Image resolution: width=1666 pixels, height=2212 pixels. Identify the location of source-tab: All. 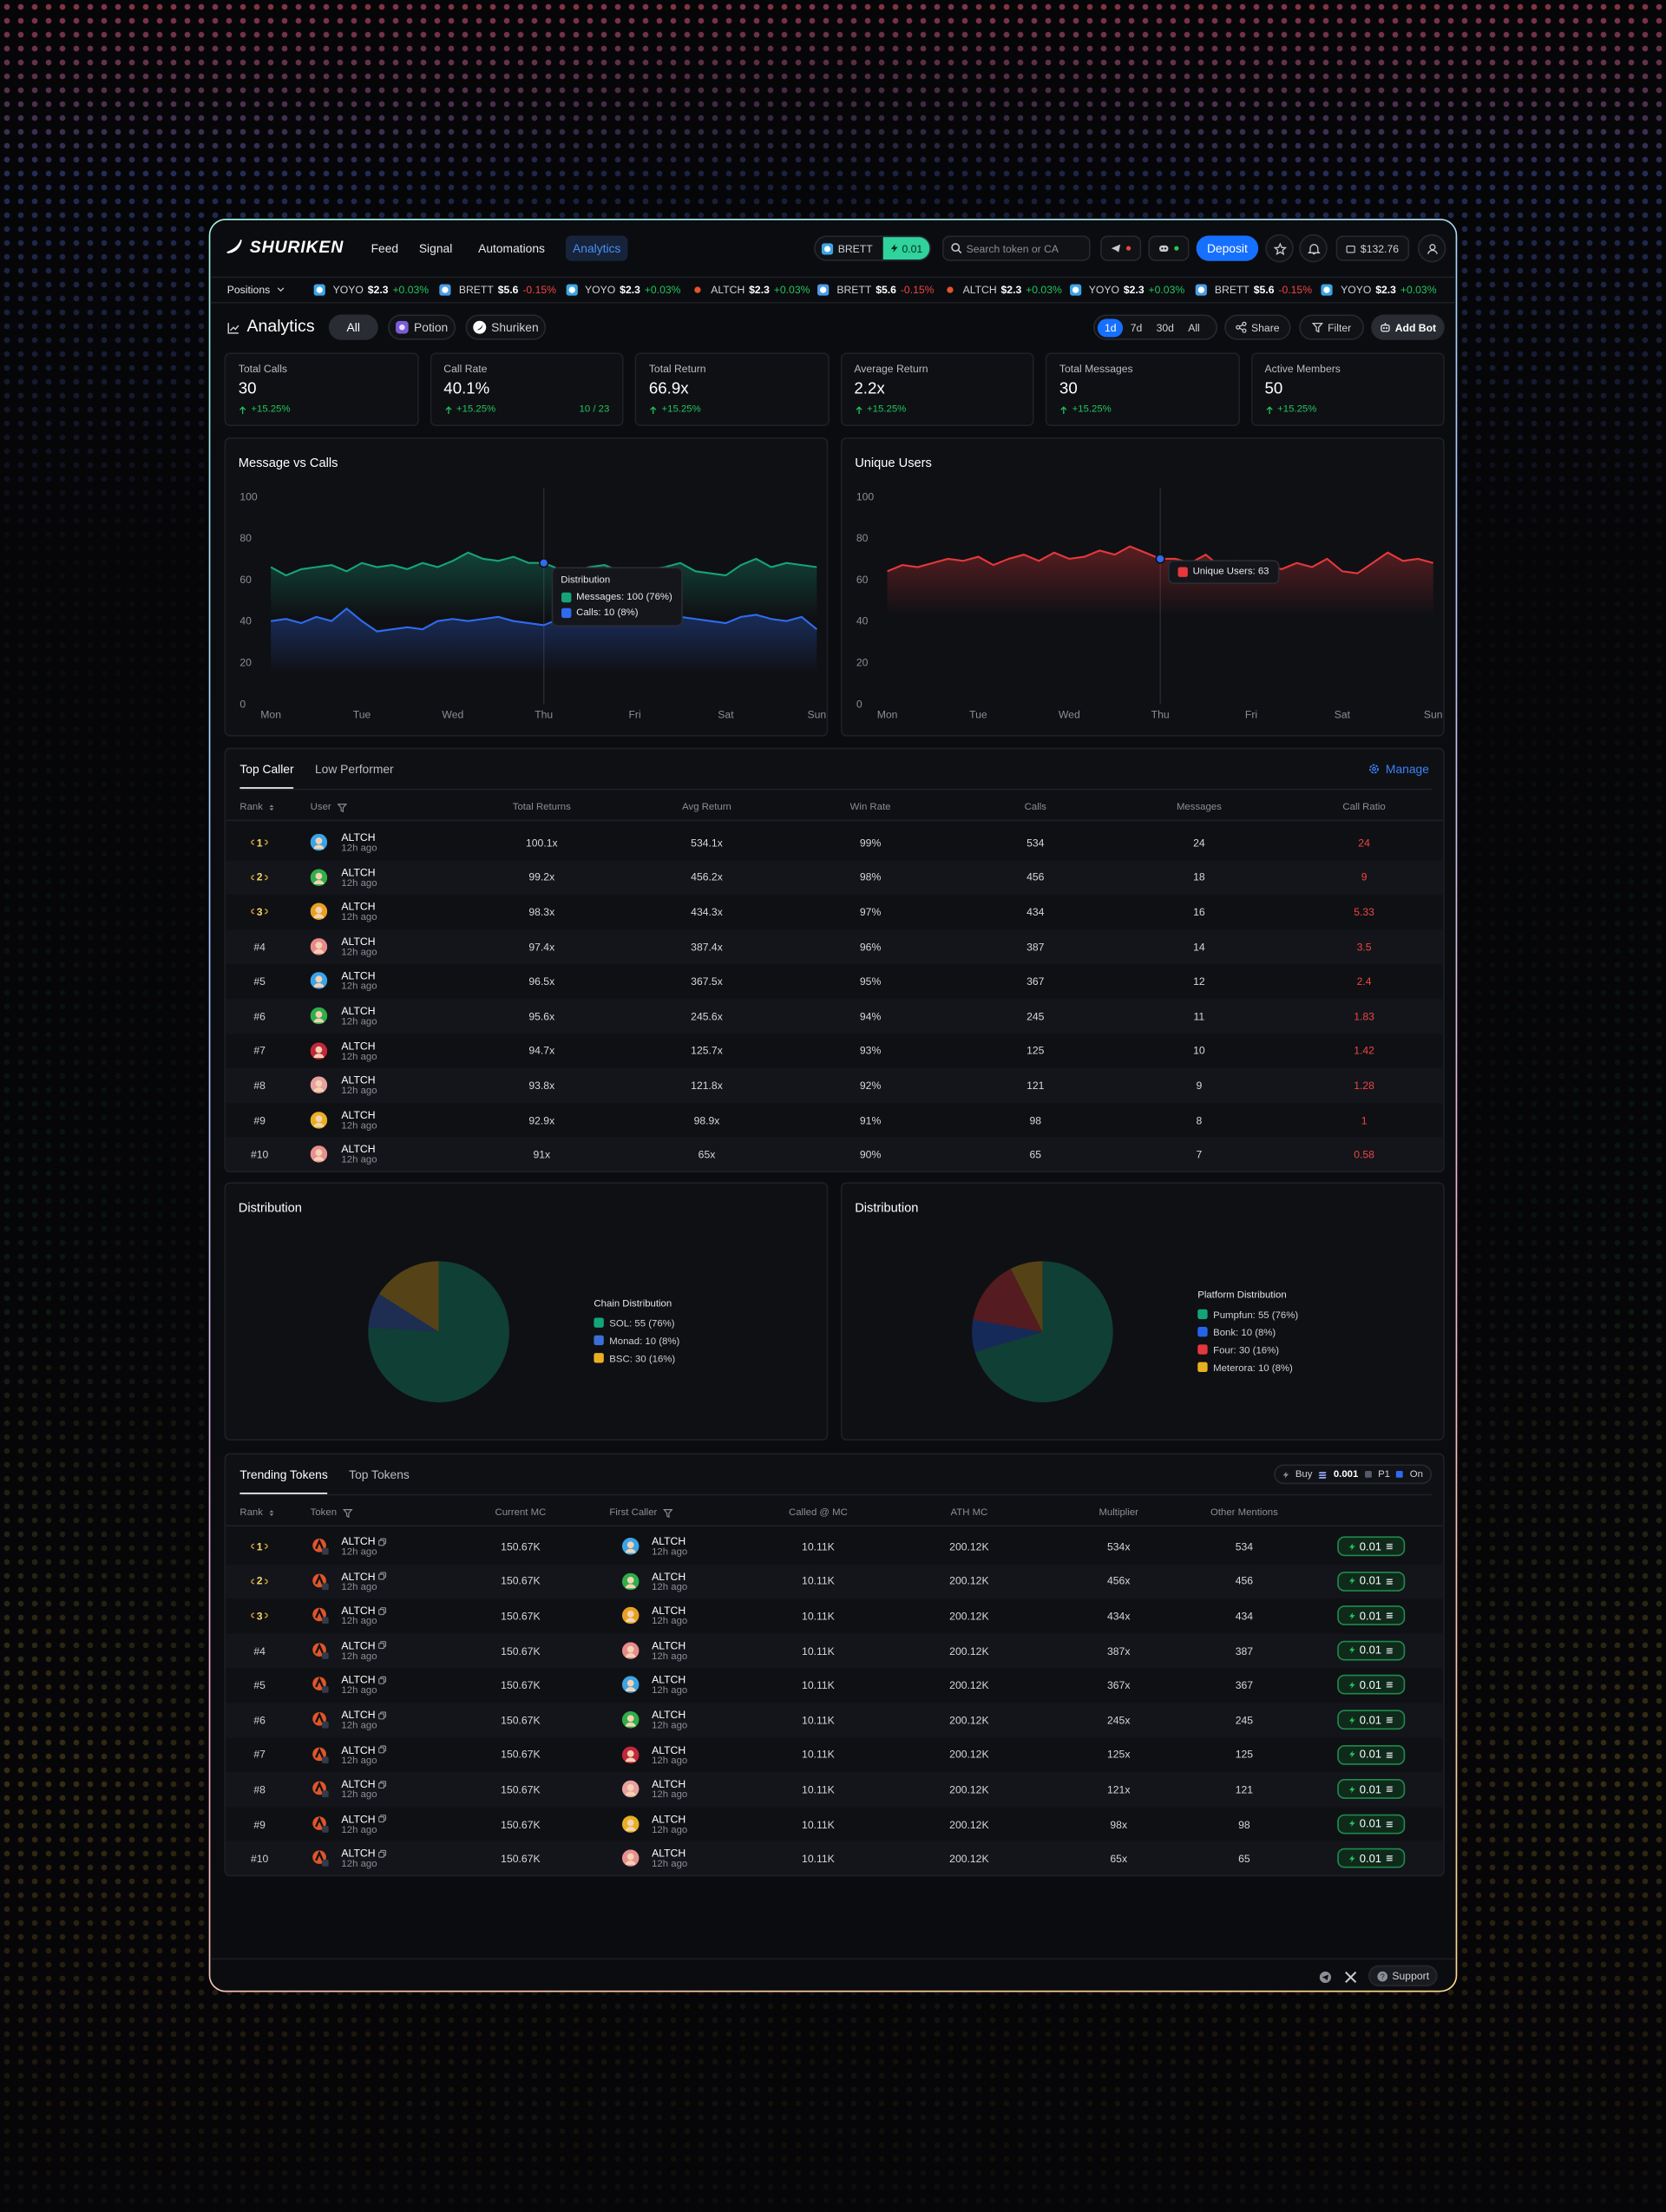
(353, 327).